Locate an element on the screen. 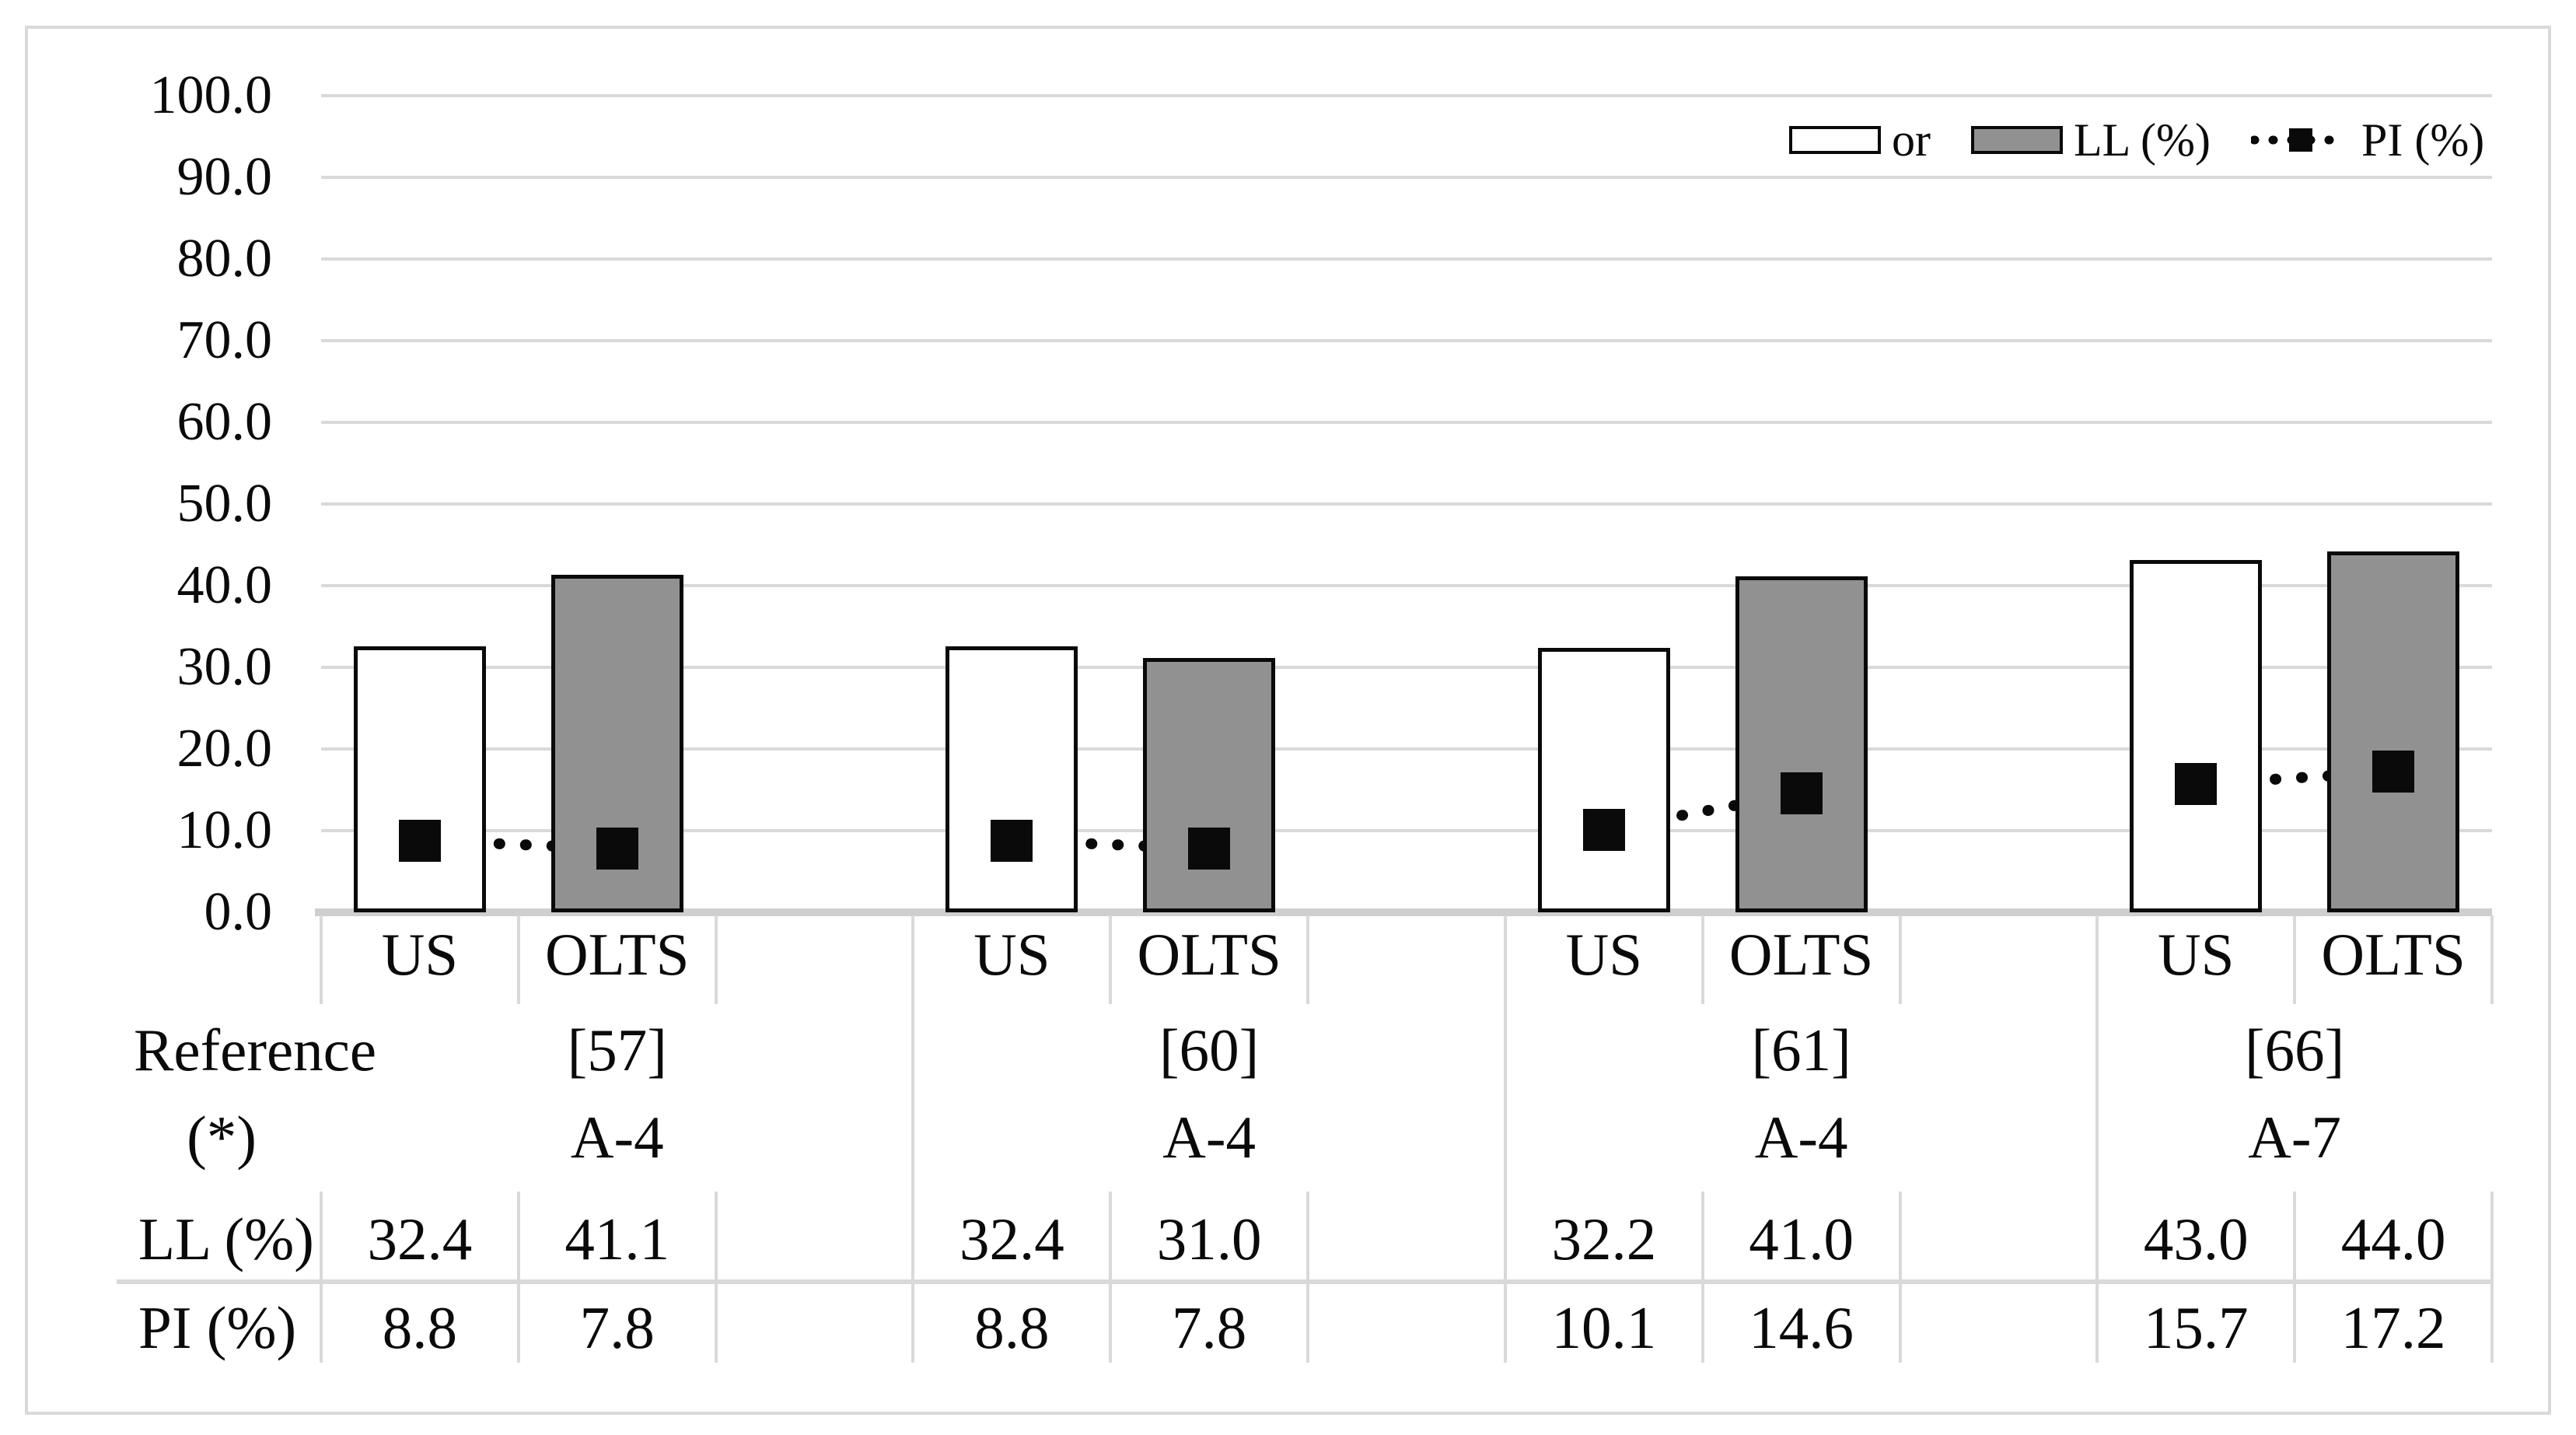 This screenshot has width=2576, height=1435. ll-value-olts-group-4: 44.0 is located at coordinates (2393, 1239).